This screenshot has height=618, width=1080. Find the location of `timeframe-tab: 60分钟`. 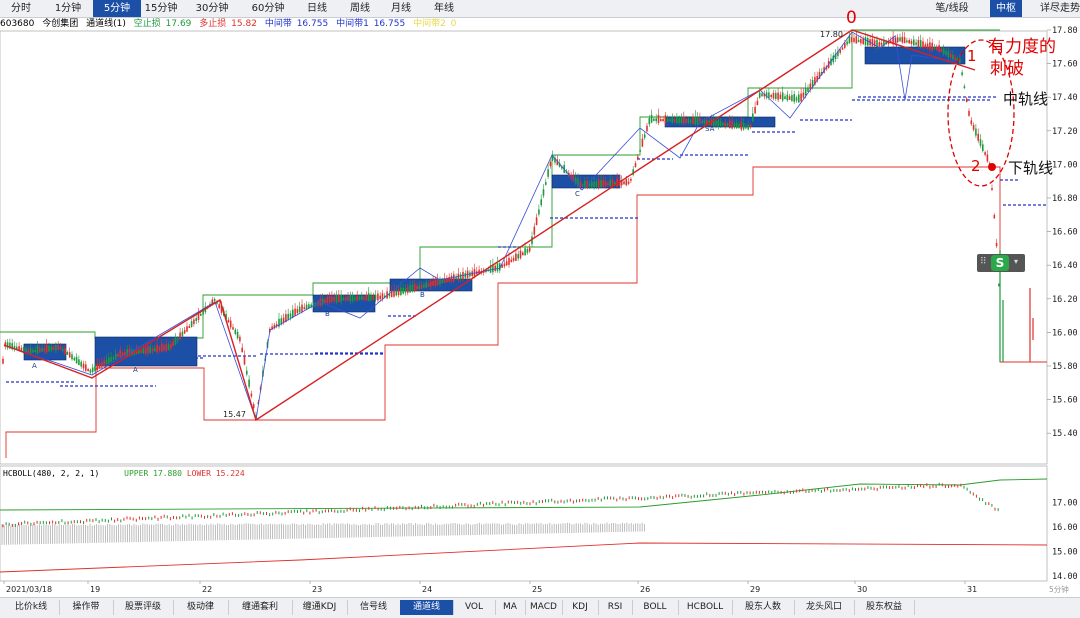

timeframe-tab: 60分钟 is located at coordinates (268, 8).